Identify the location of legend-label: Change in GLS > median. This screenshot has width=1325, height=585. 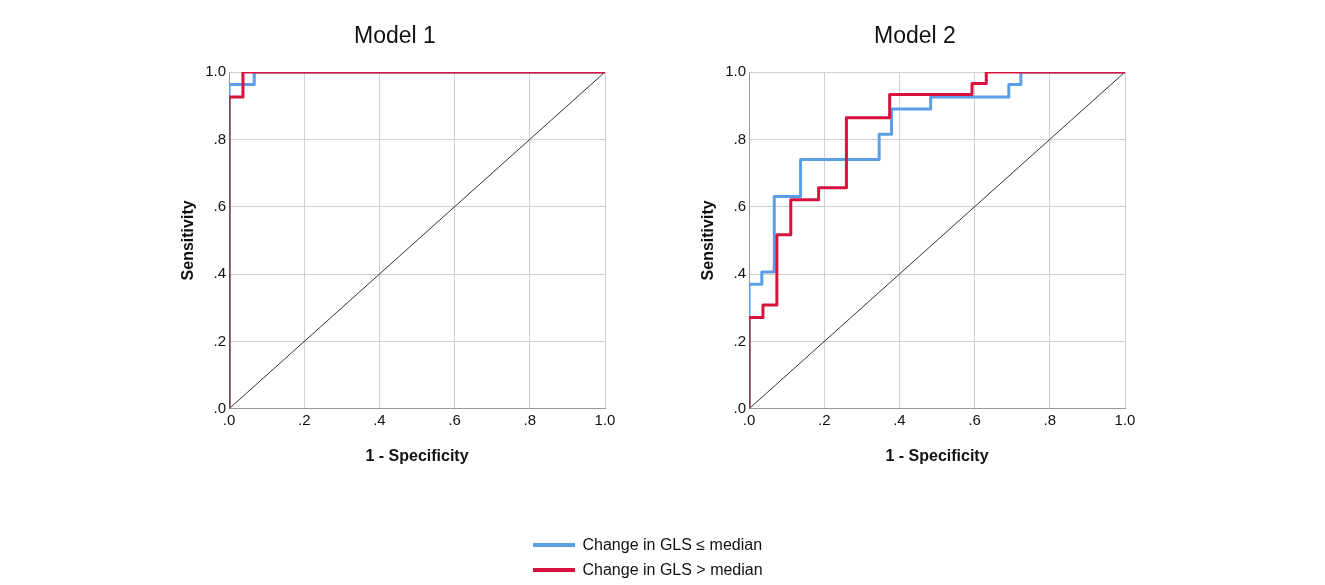
(672, 569).